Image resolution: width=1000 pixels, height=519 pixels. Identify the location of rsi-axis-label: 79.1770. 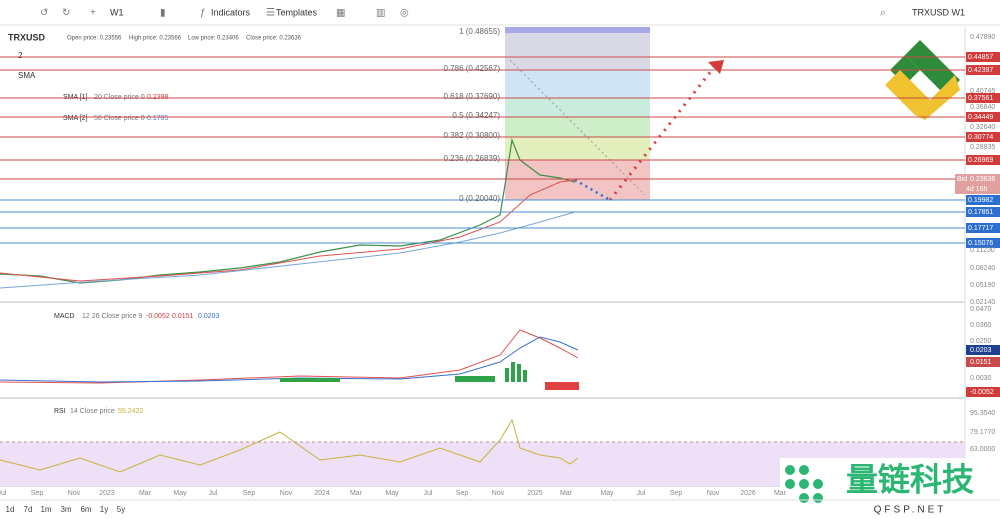
(982, 432).